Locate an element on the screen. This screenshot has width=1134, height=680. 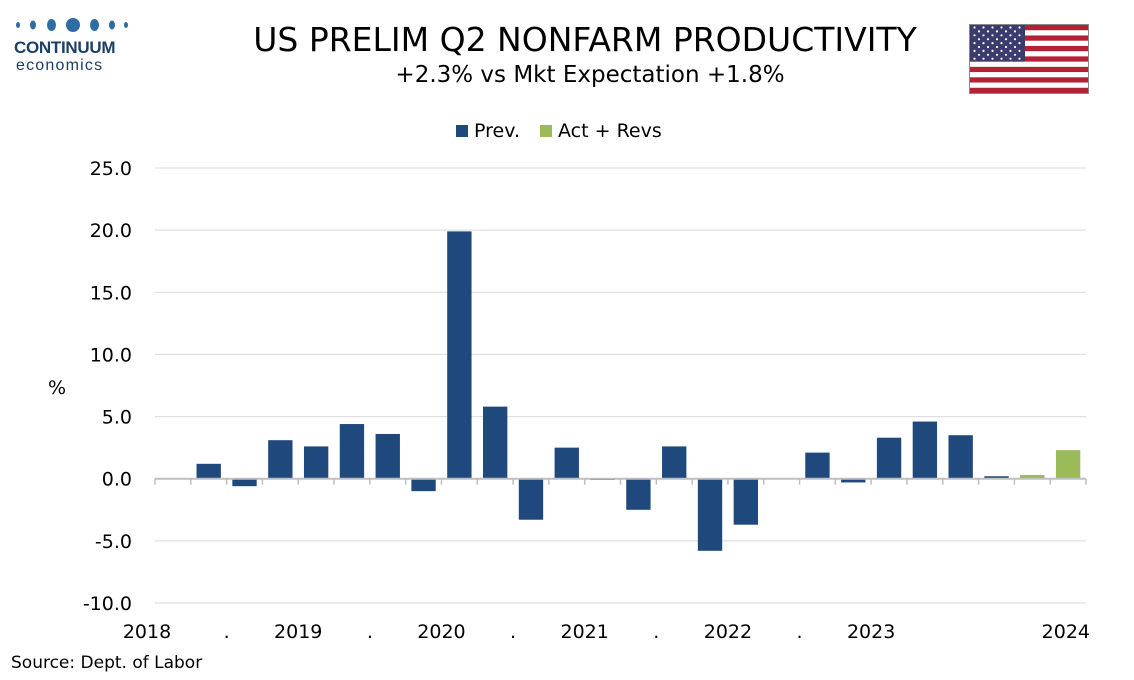
y-tick-label: 20.0 is located at coordinates (111, 231).